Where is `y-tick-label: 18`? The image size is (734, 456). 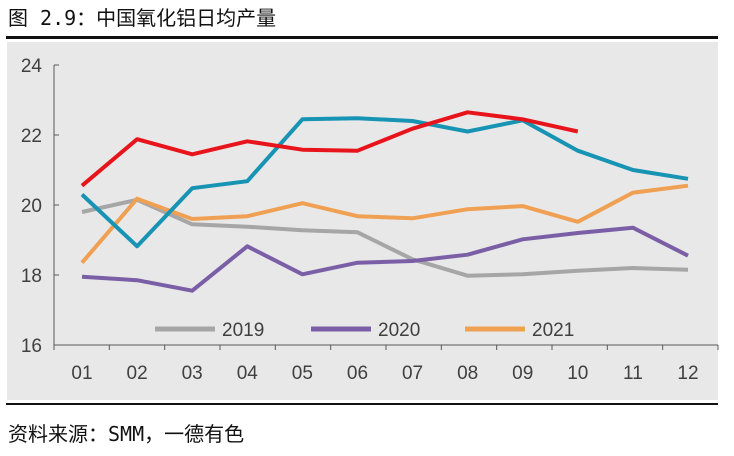 y-tick-label: 18 is located at coordinates (31, 276).